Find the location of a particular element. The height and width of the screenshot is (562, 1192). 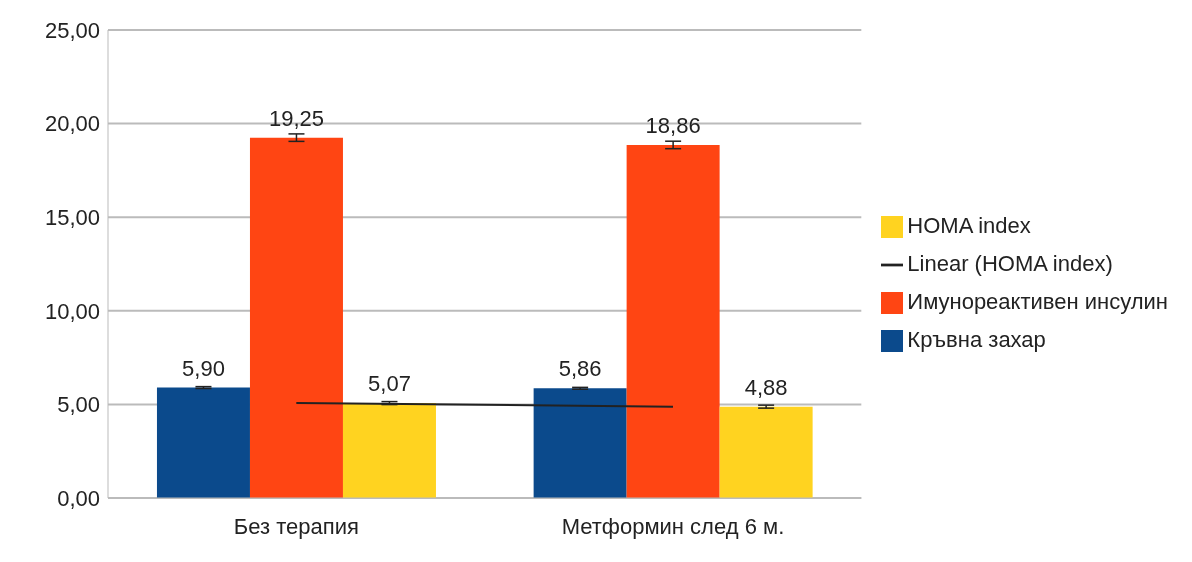

data-label: 19,25 is located at coordinates (296, 118).